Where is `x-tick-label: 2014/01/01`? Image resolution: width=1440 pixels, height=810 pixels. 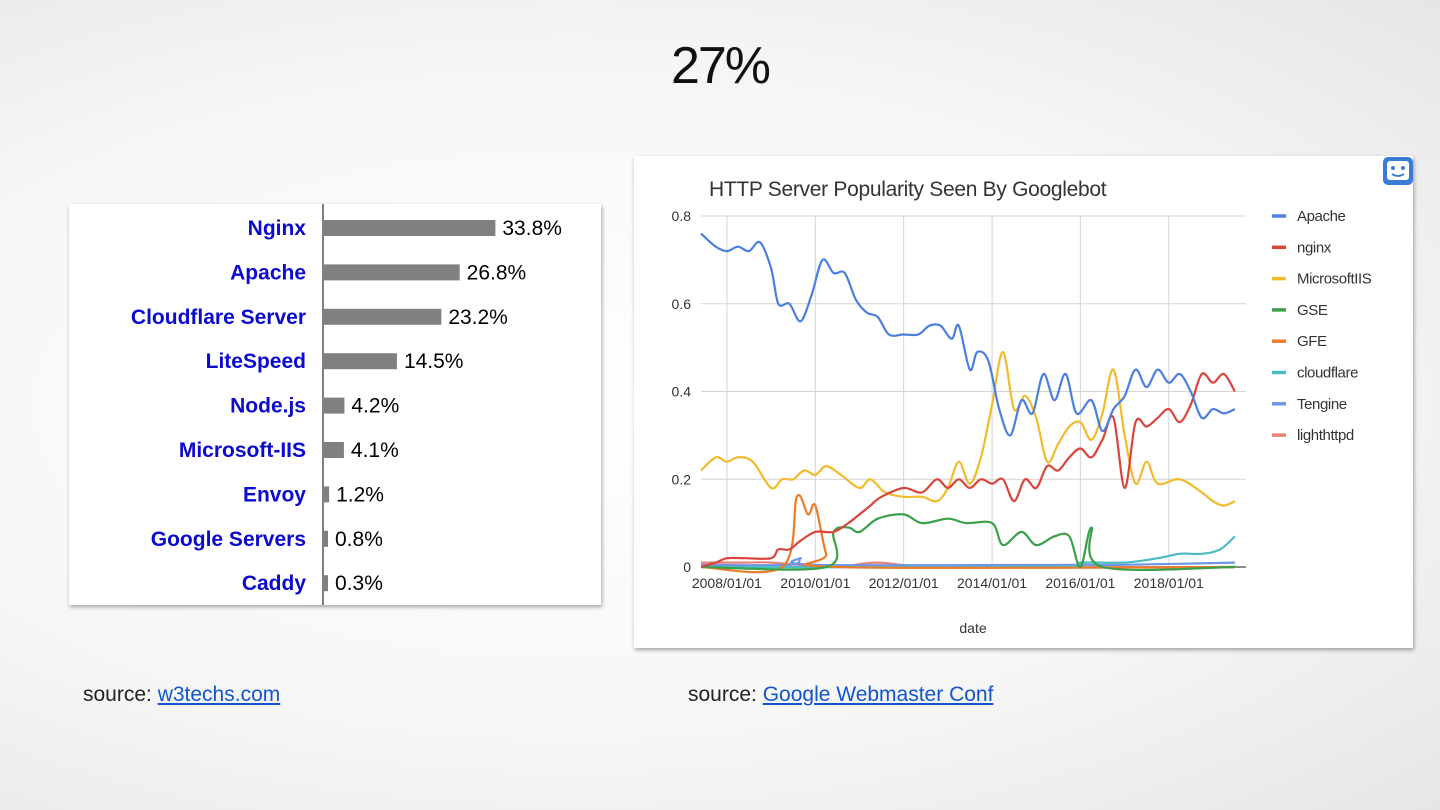
x-tick-label: 2014/01/01 is located at coordinates (992, 583).